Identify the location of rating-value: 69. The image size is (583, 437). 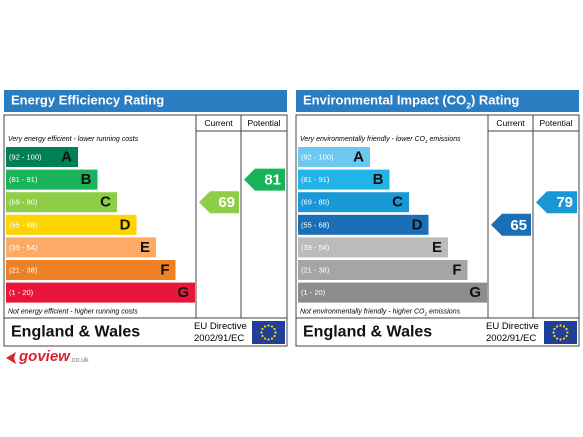
(226, 202).